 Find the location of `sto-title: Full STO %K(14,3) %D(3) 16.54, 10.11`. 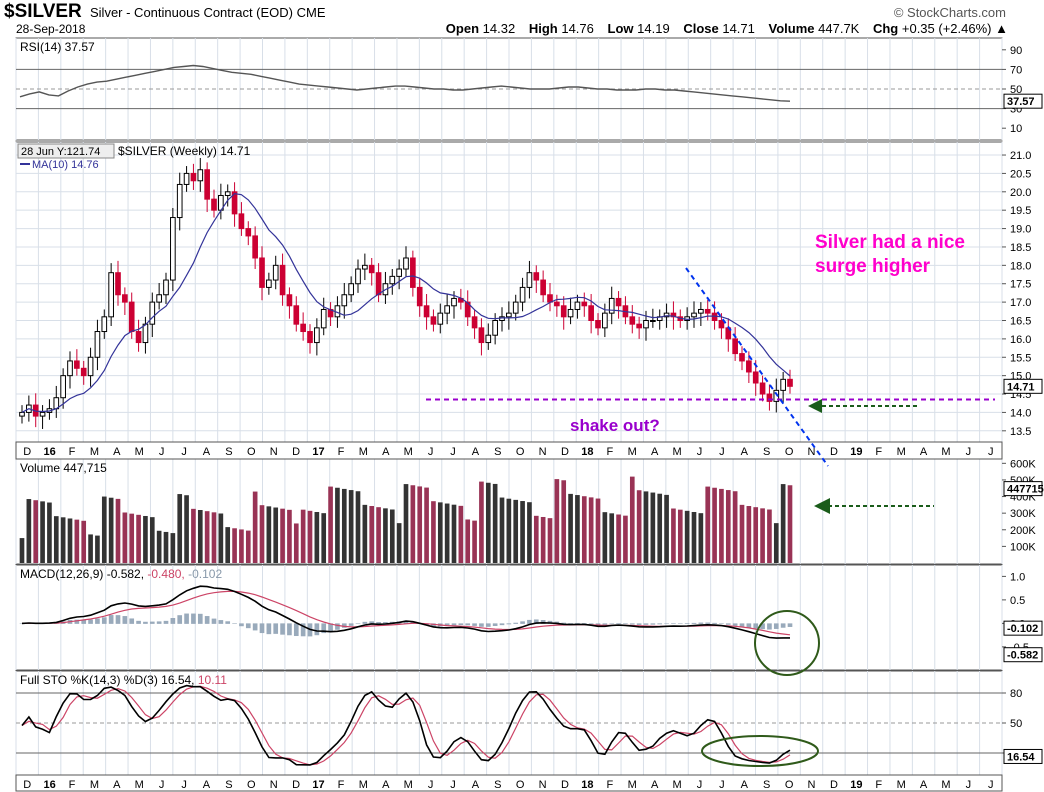

sto-title: Full STO %K(14,3) %D(3) 16.54, 10.11 is located at coordinates (123, 680).